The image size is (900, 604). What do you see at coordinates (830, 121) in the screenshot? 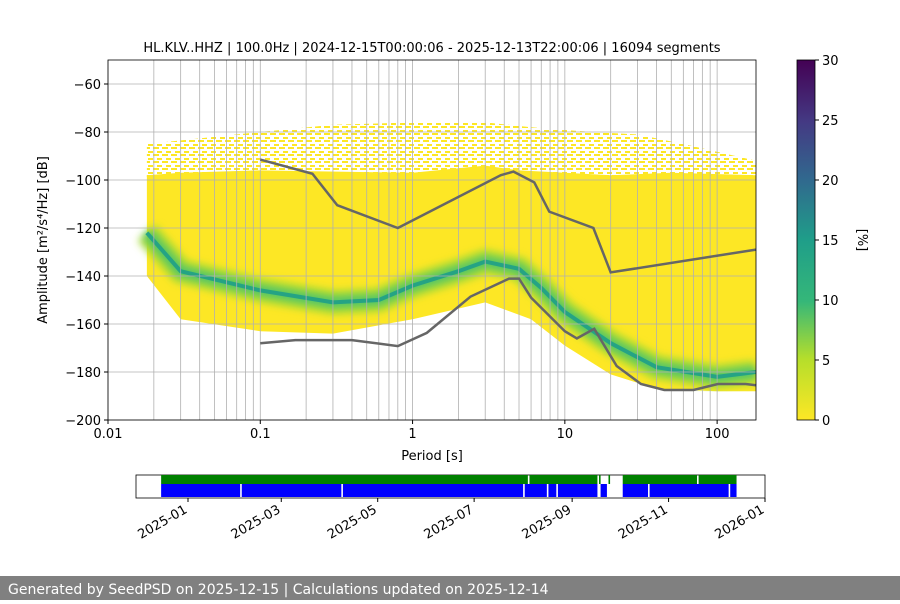
I see `colorbar-tick-label: 25` at bounding box center [830, 121].